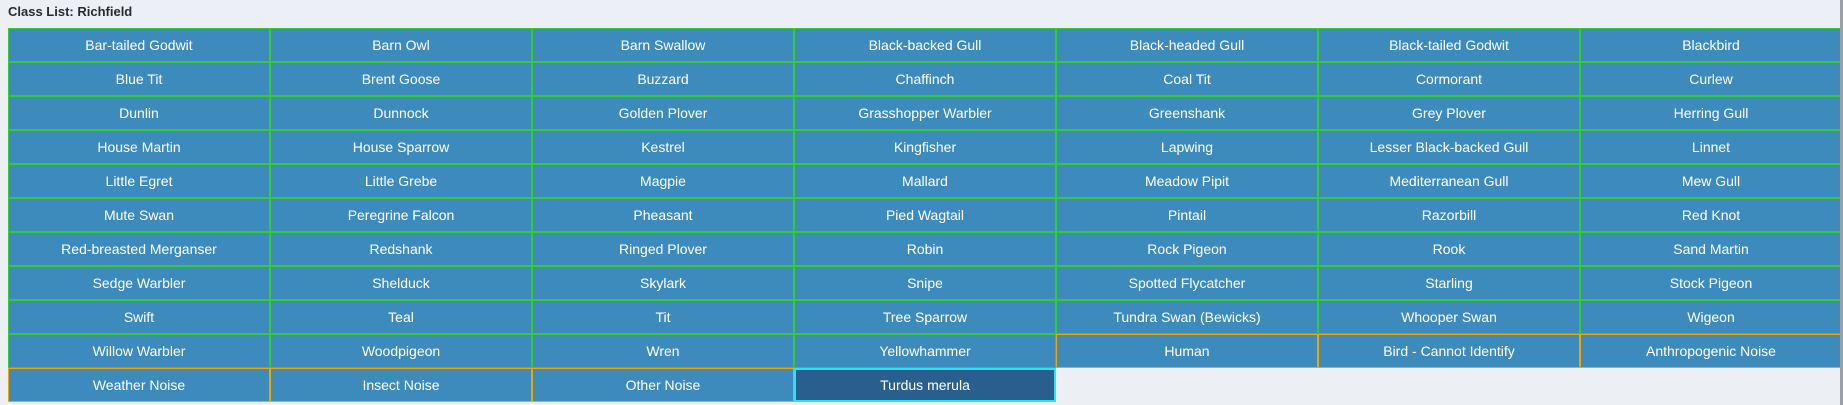 Image resolution: width=1843 pixels, height=405 pixels. I want to click on class-button: Weather Noise, so click(139, 385).